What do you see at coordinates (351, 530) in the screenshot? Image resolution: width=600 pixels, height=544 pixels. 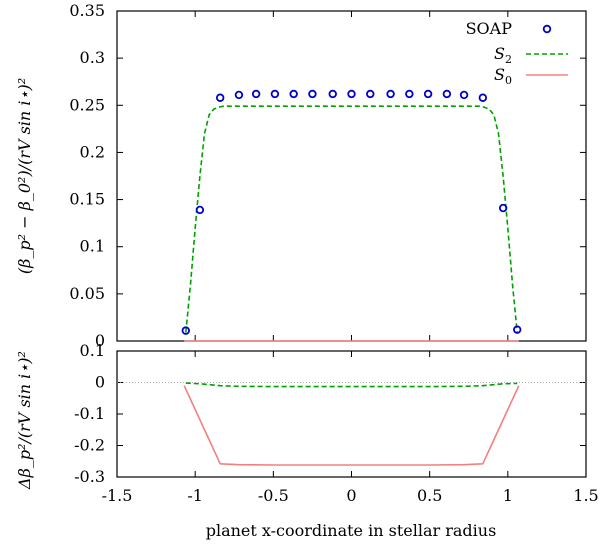 I see `x-axis-label: planet x-coordinate in stellar radius` at bounding box center [351, 530].